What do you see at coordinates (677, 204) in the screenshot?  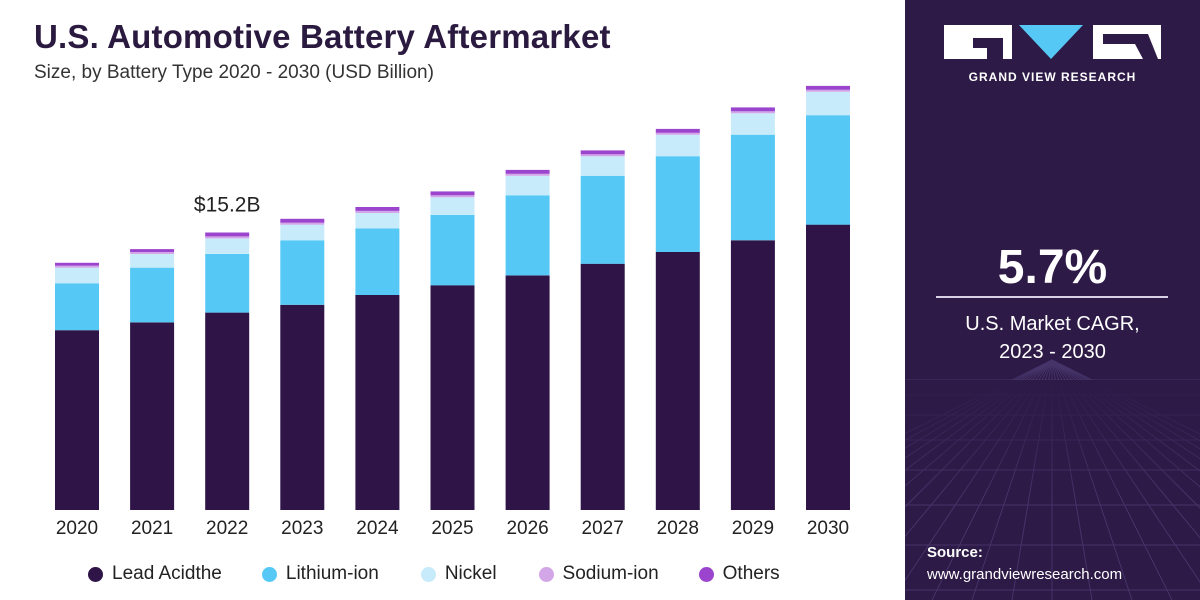 I see `bar-2028-lithium-ion` at bounding box center [677, 204].